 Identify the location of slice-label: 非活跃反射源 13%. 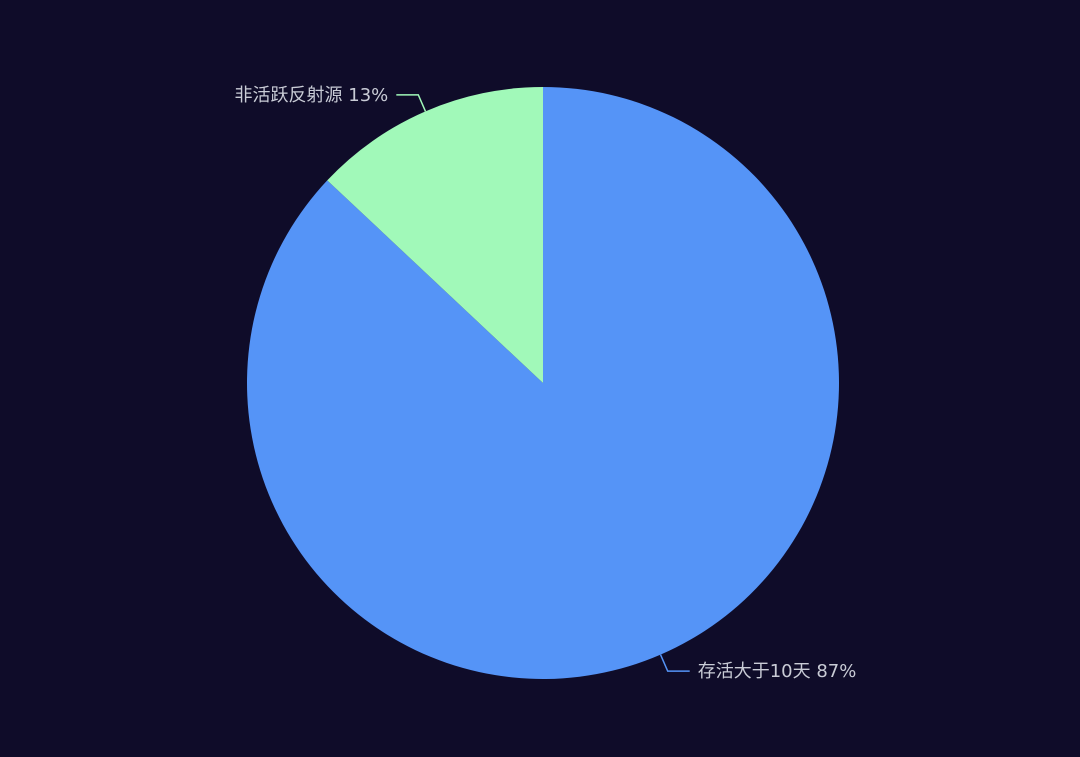
(312, 95).